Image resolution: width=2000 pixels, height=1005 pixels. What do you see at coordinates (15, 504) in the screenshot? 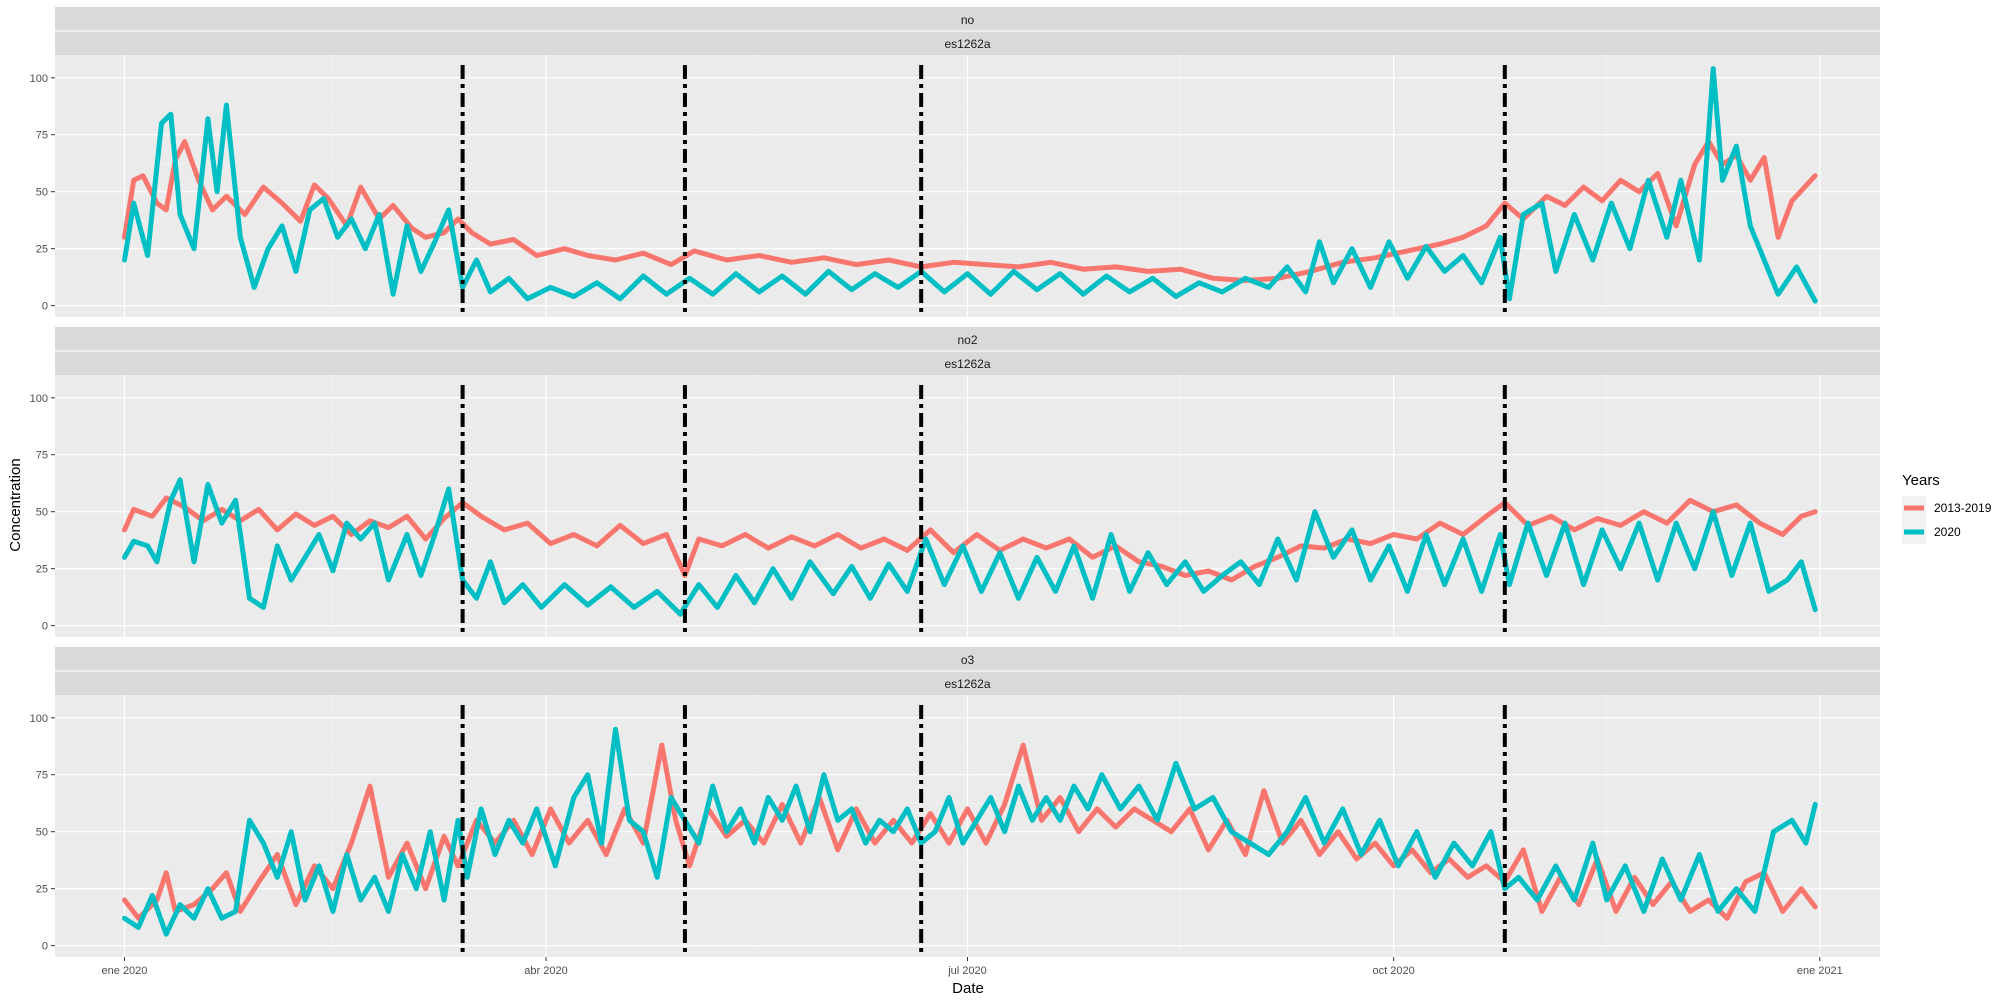
I see `y-axis-title: Concentration` at bounding box center [15, 504].